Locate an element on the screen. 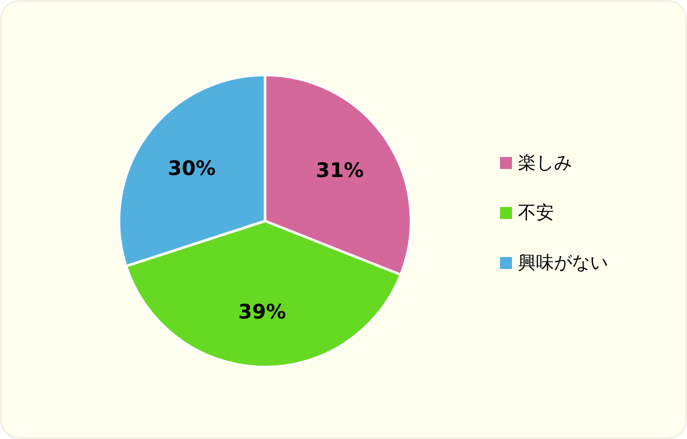 This screenshot has height=439, width=687. legend-label: 興味がない is located at coordinates (563, 263).